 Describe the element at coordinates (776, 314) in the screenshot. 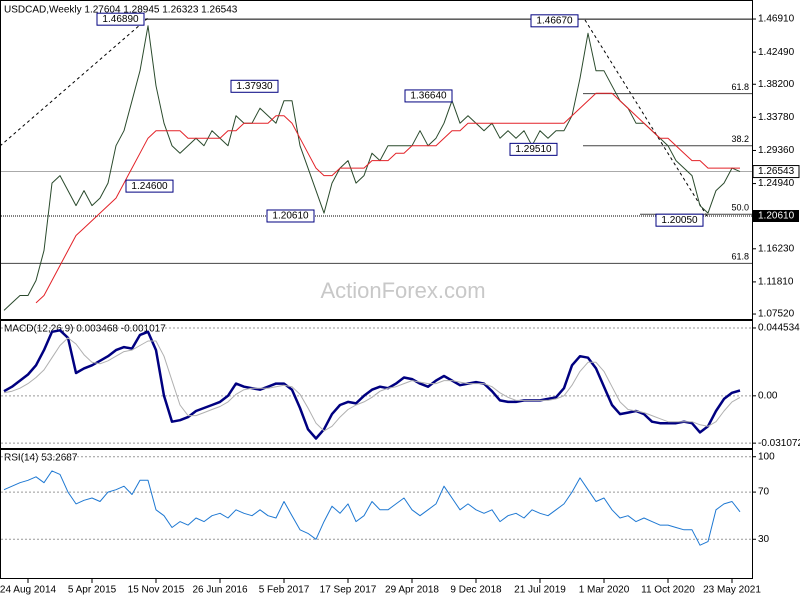

I see `y-tick-label: 1.07520` at that location.